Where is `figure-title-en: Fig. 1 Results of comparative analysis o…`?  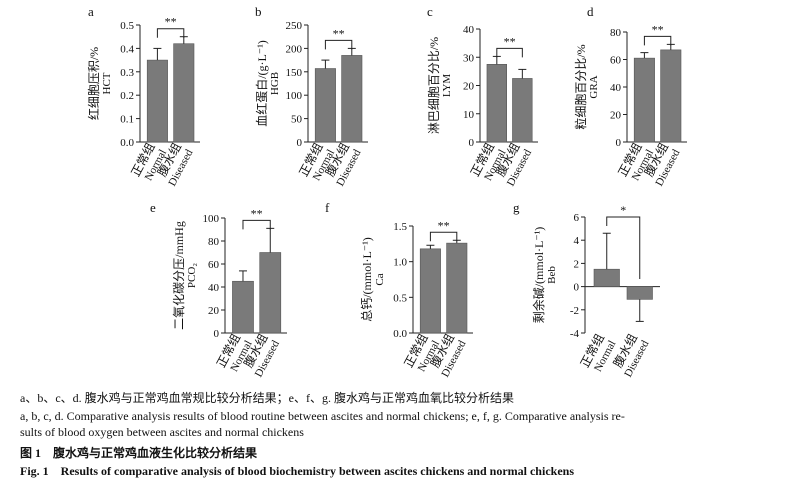
figure-title-en: Fig. 1 Results of comparative analysis o… is located at coordinates (297, 471).